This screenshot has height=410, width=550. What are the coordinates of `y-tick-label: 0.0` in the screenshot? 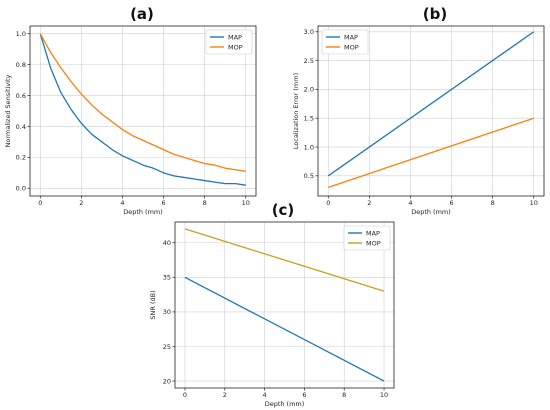 It's located at (21, 189).